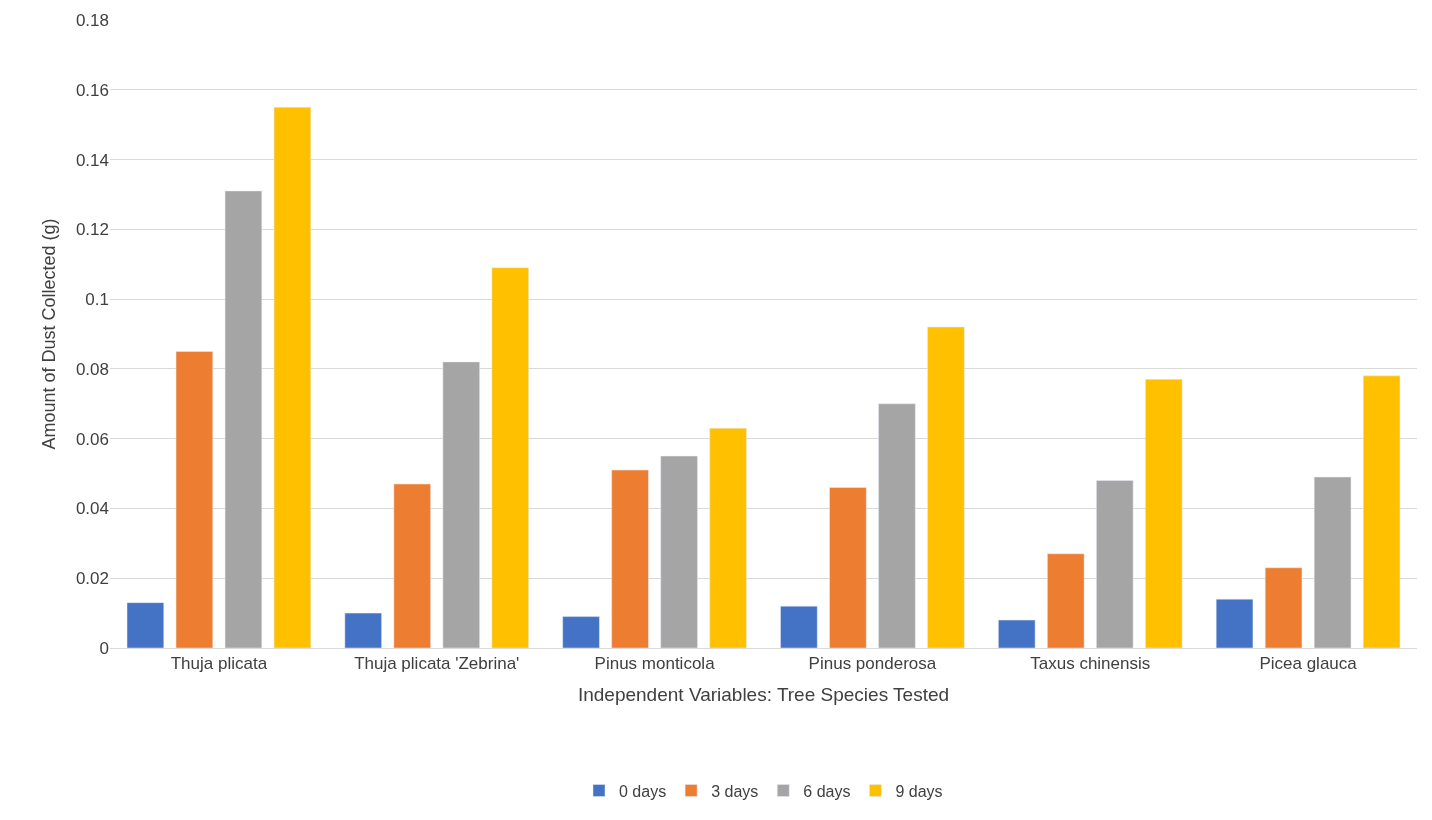 The width and height of the screenshot is (1432, 820). I want to click on y-tick-label: 0, so click(104, 648).